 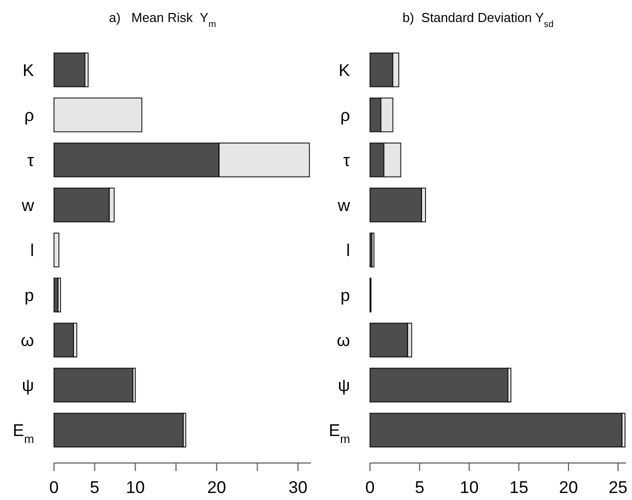 What do you see at coordinates (298, 487) in the screenshot?
I see `x-tick-label: 30` at bounding box center [298, 487].